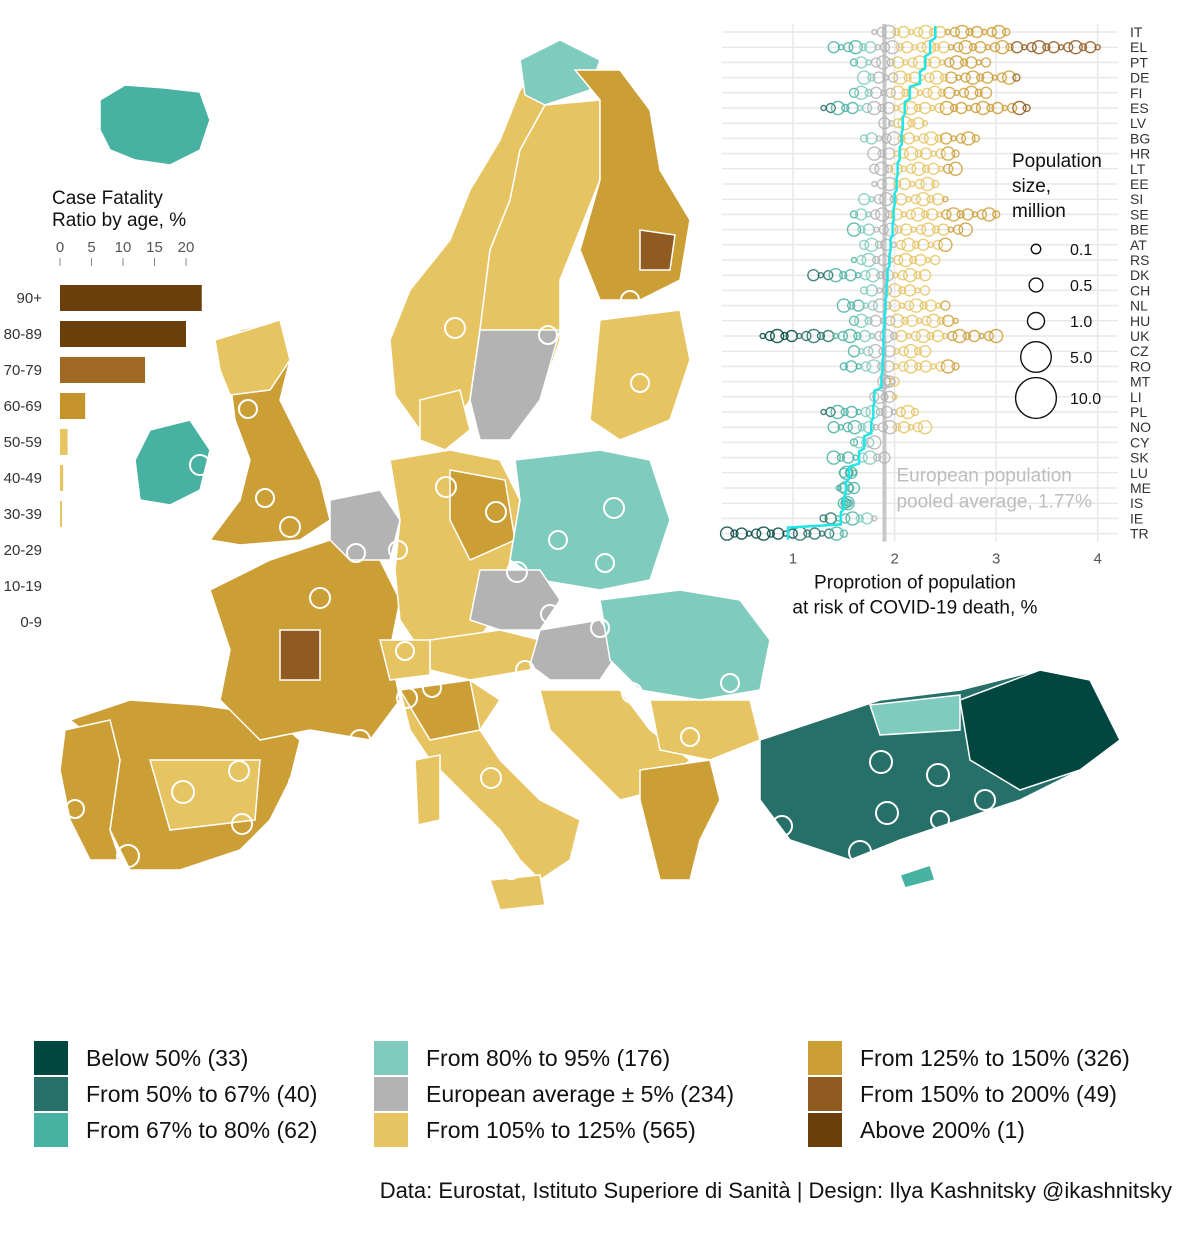  I want to click on legend-label: From 150% to 200% (49), so click(988, 1093).